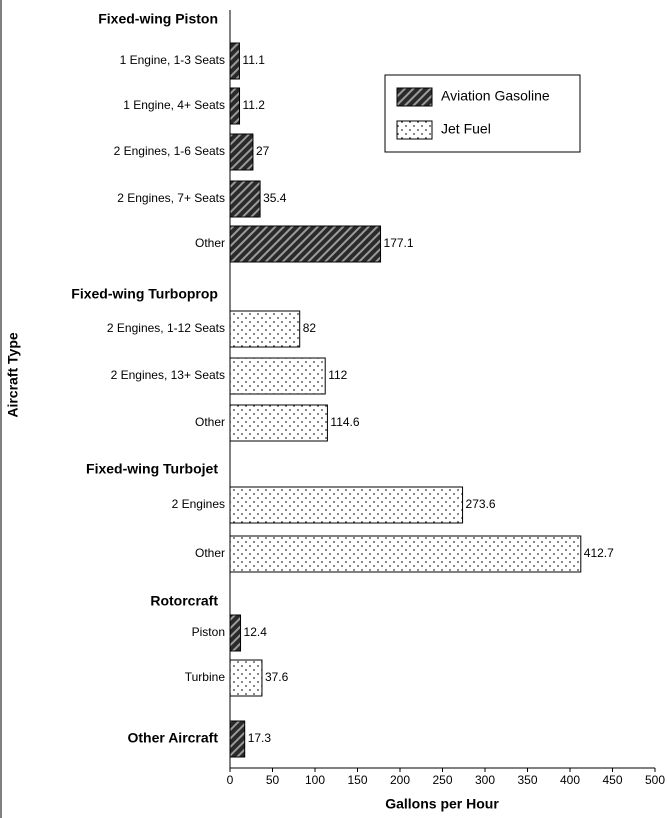 Image resolution: width=668 pixels, height=818 pixels. Describe the element at coordinates (466, 129) in the screenshot. I see `legend-label: Jet Fuel` at that location.